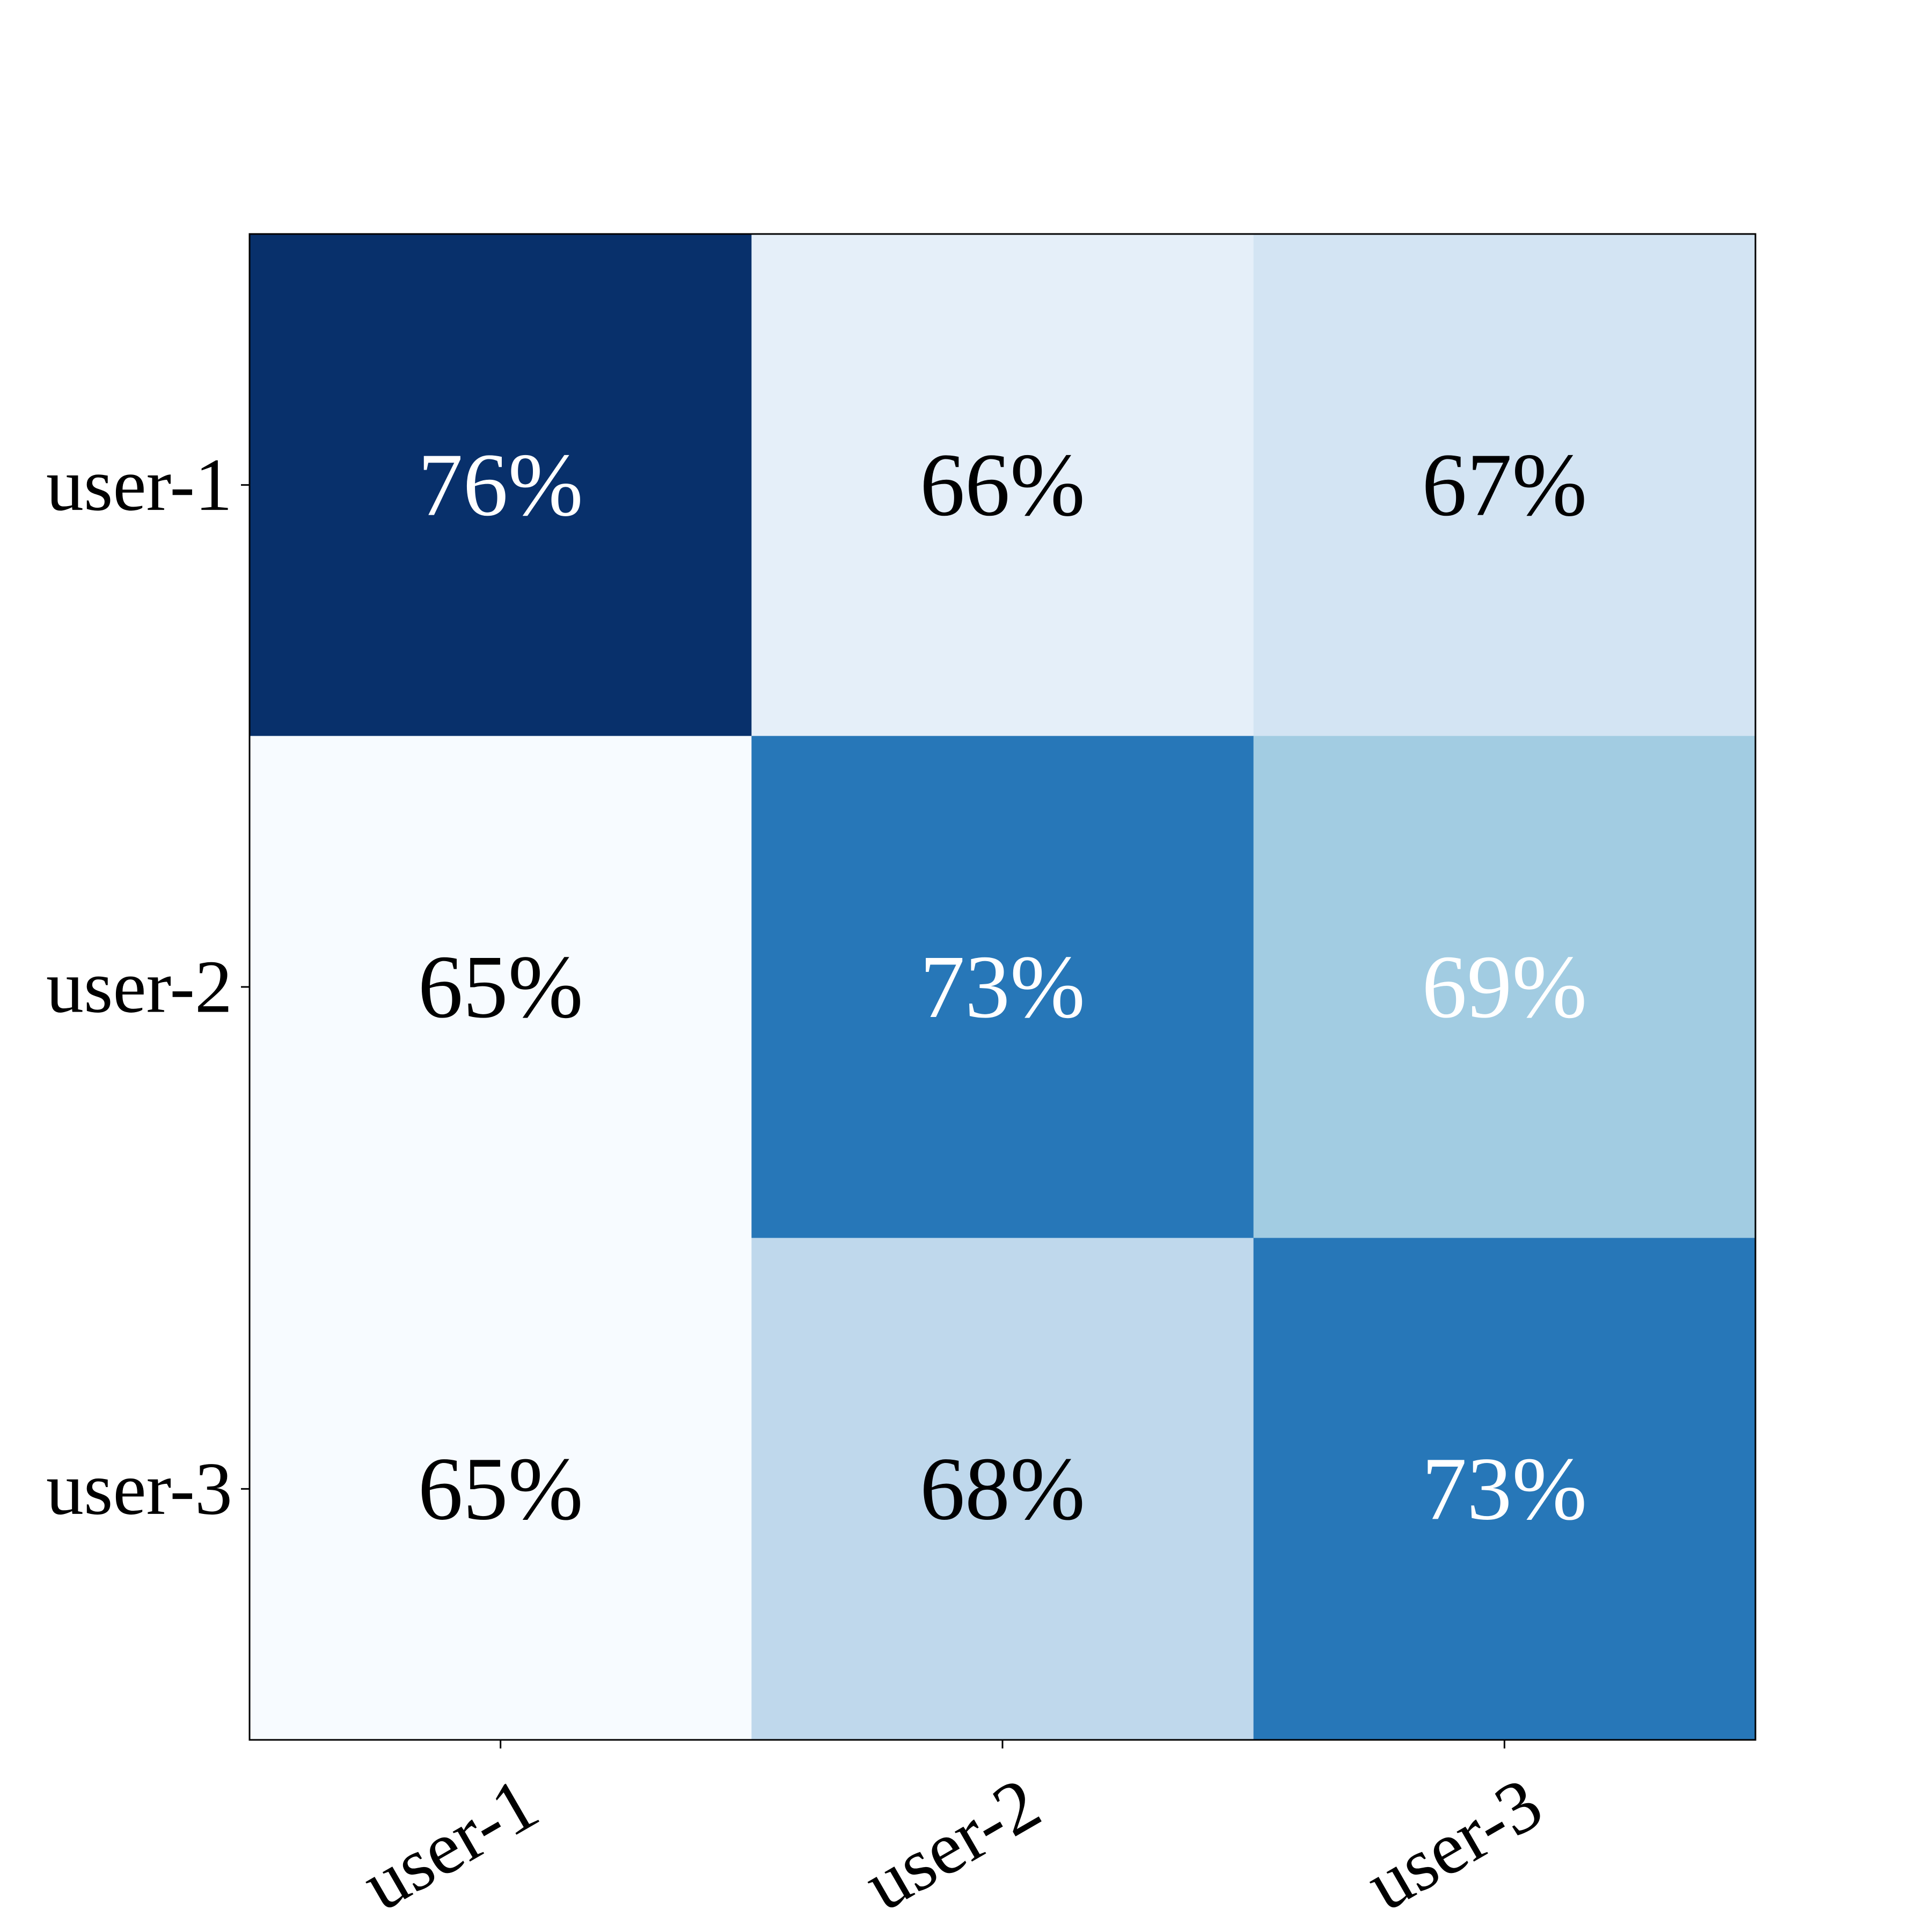 The height and width of the screenshot is (1932, 1932). I want to click on x-tick-label: user-3, so click(1453, 1844).